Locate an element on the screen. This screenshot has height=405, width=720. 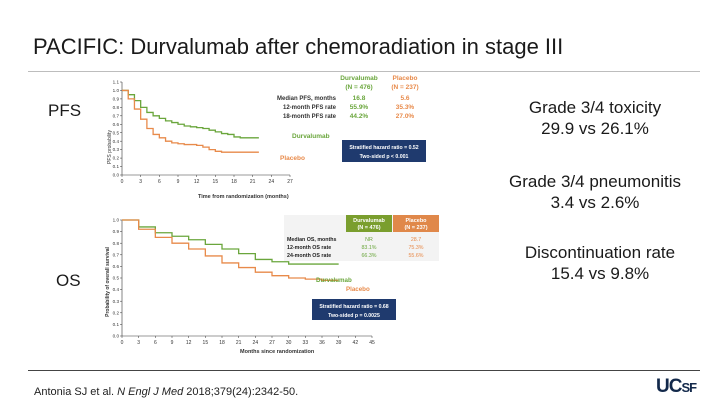
pfs-label: PFS is located at coordinates (65, 110).